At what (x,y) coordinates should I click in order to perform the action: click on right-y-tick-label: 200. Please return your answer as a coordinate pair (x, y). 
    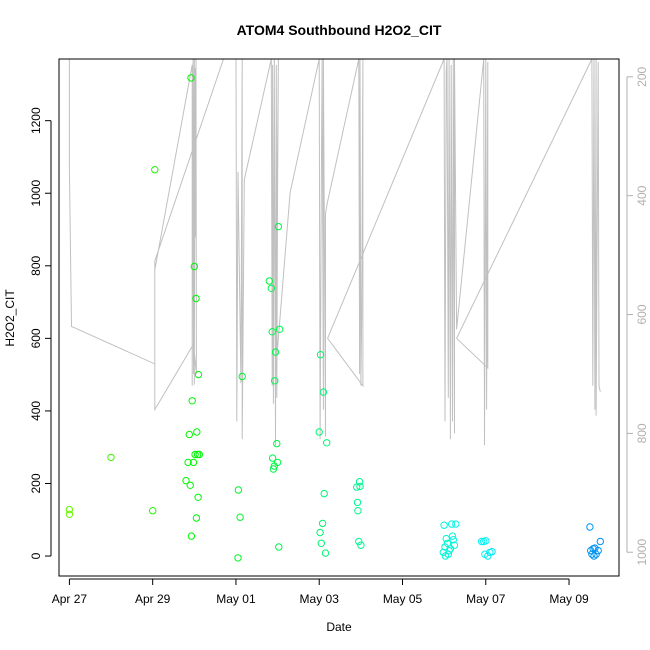
    Looking at the image, I should click on (642, 76).